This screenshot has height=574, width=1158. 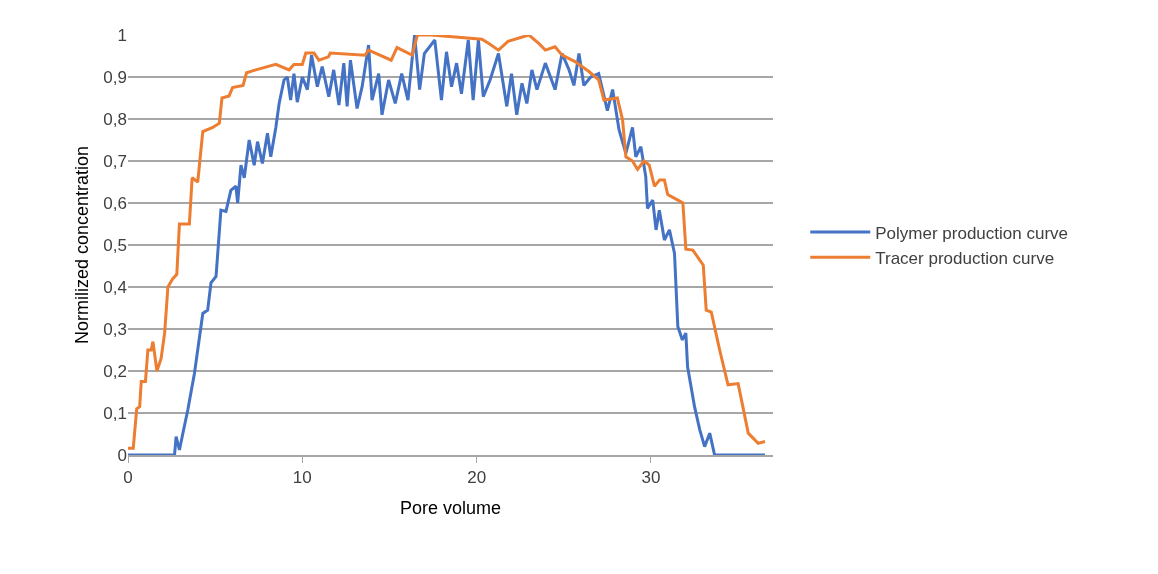 What do you see at coordinates (115, 287) in the screenshot?
I see `y-tick-label: 0,4` at bounding box center [115, 287].